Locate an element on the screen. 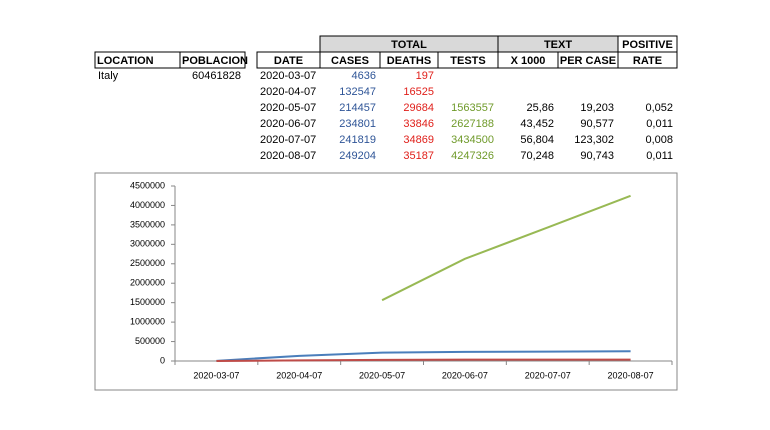 The width and height of the screenshot is (770, 430). population: 60461828 is located at coordinates (216, 76).